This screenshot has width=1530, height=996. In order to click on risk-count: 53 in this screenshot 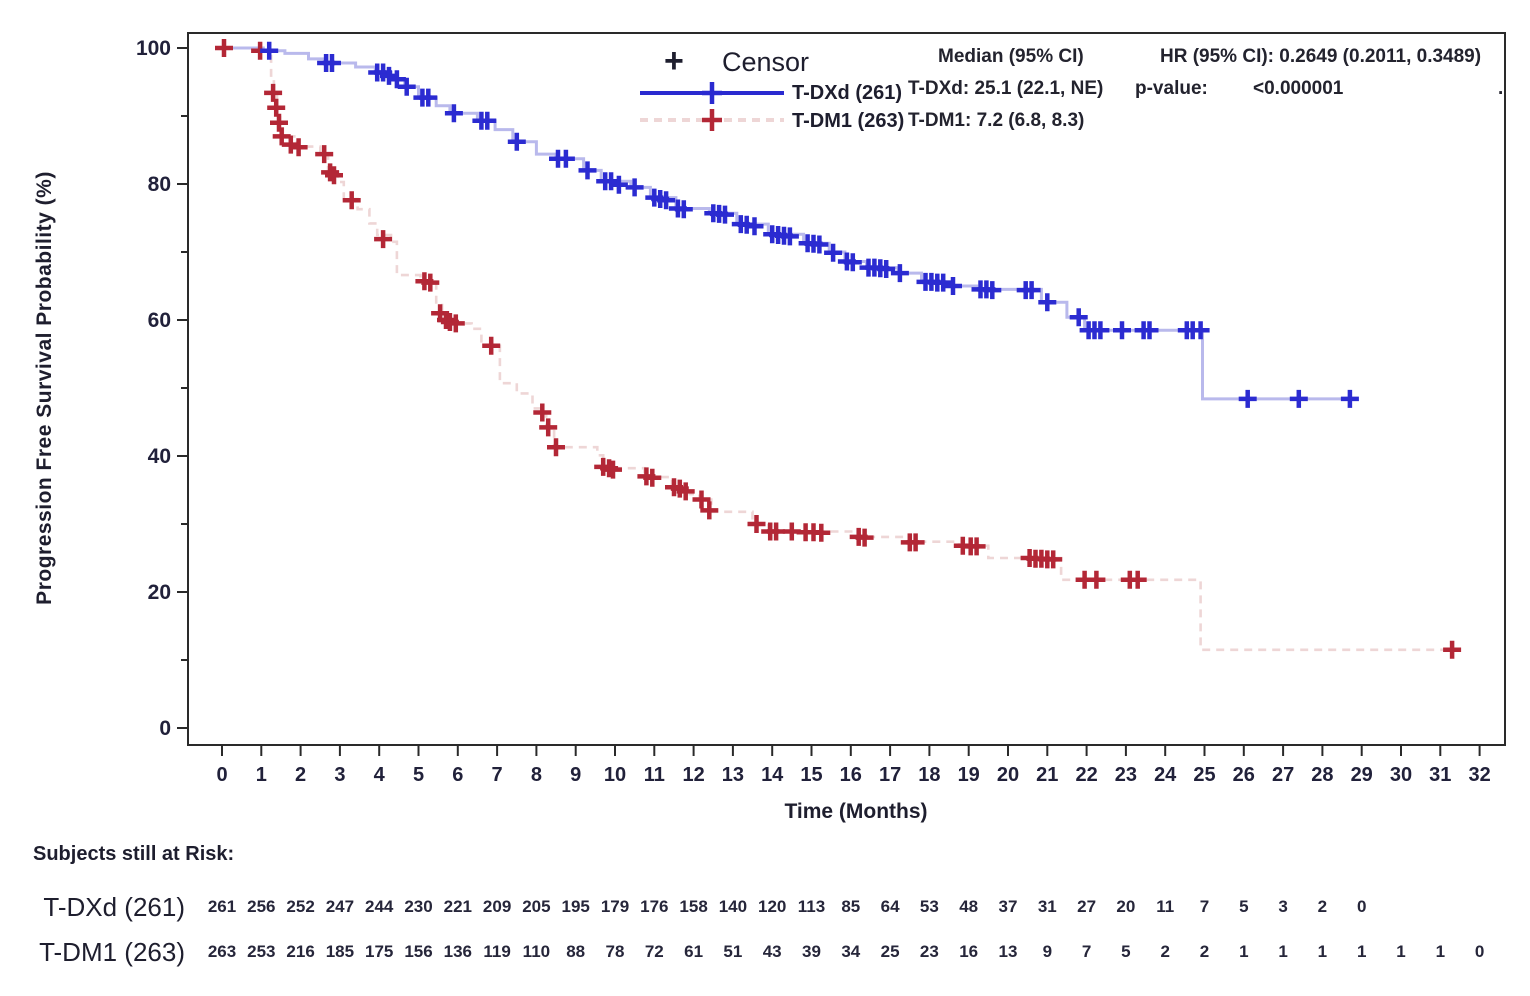, I will do `click(929, 906)`.